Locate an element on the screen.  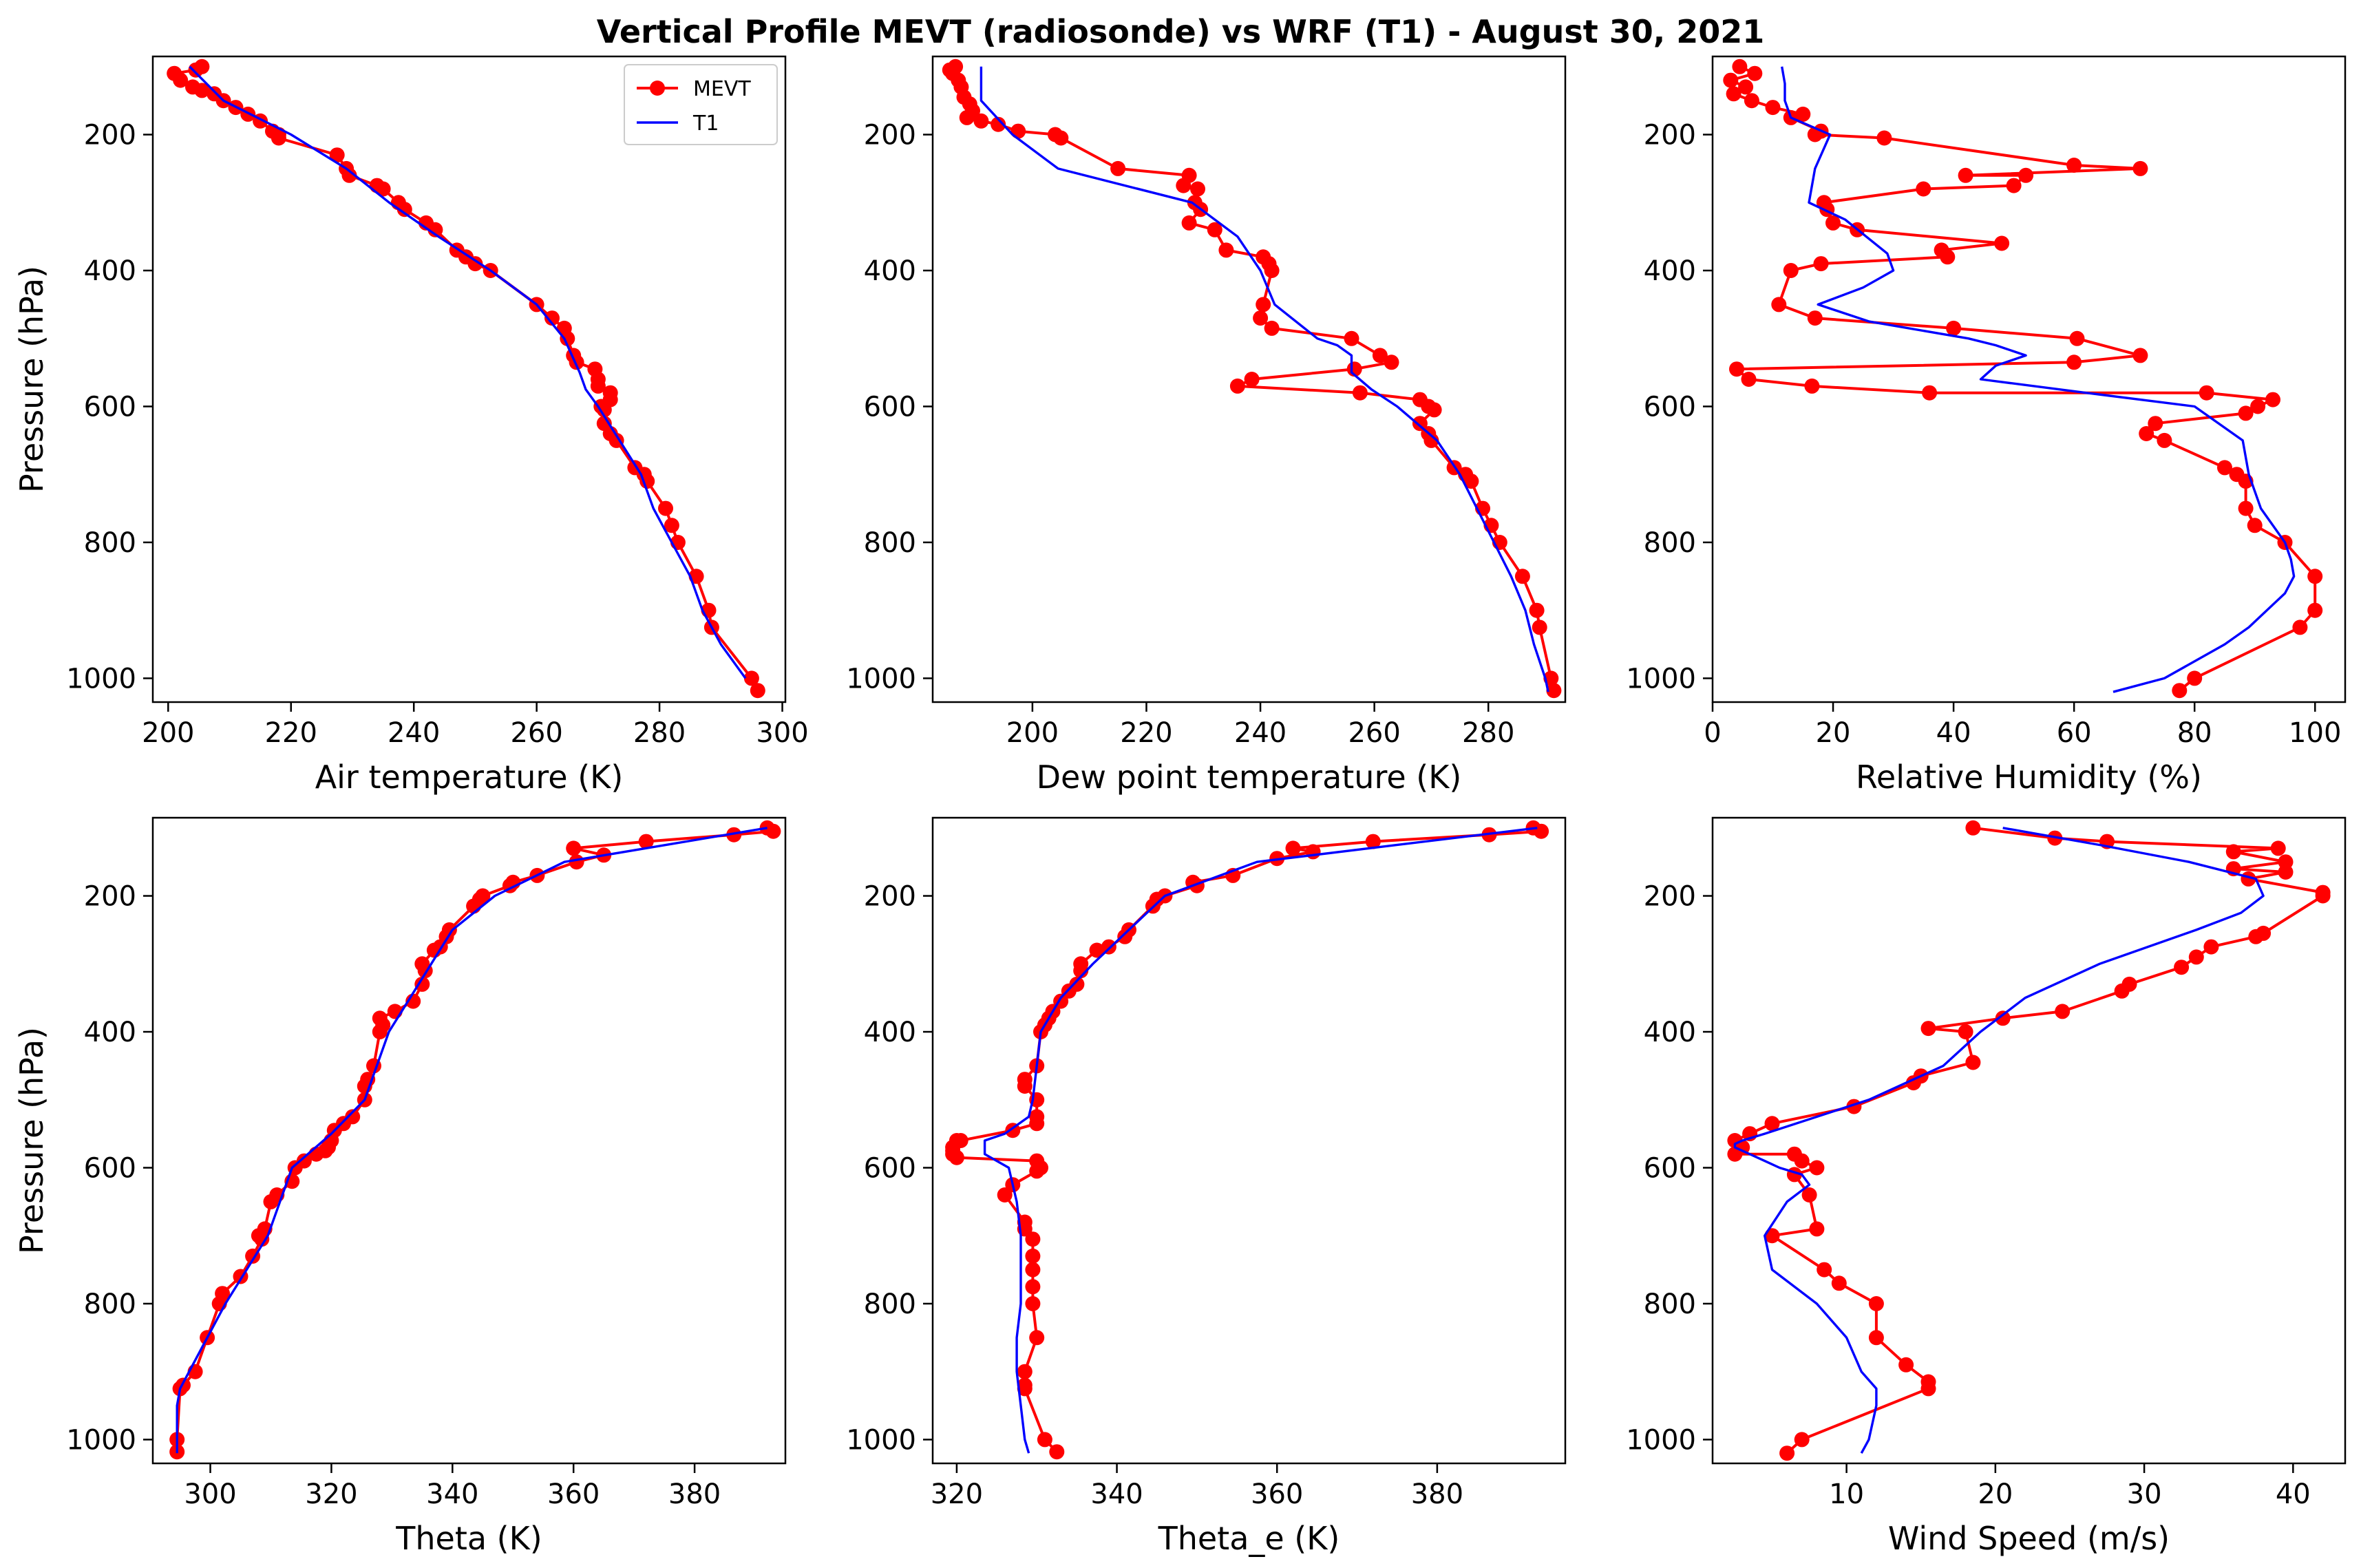
t1-series-line is located at coordinates (1264, 379).